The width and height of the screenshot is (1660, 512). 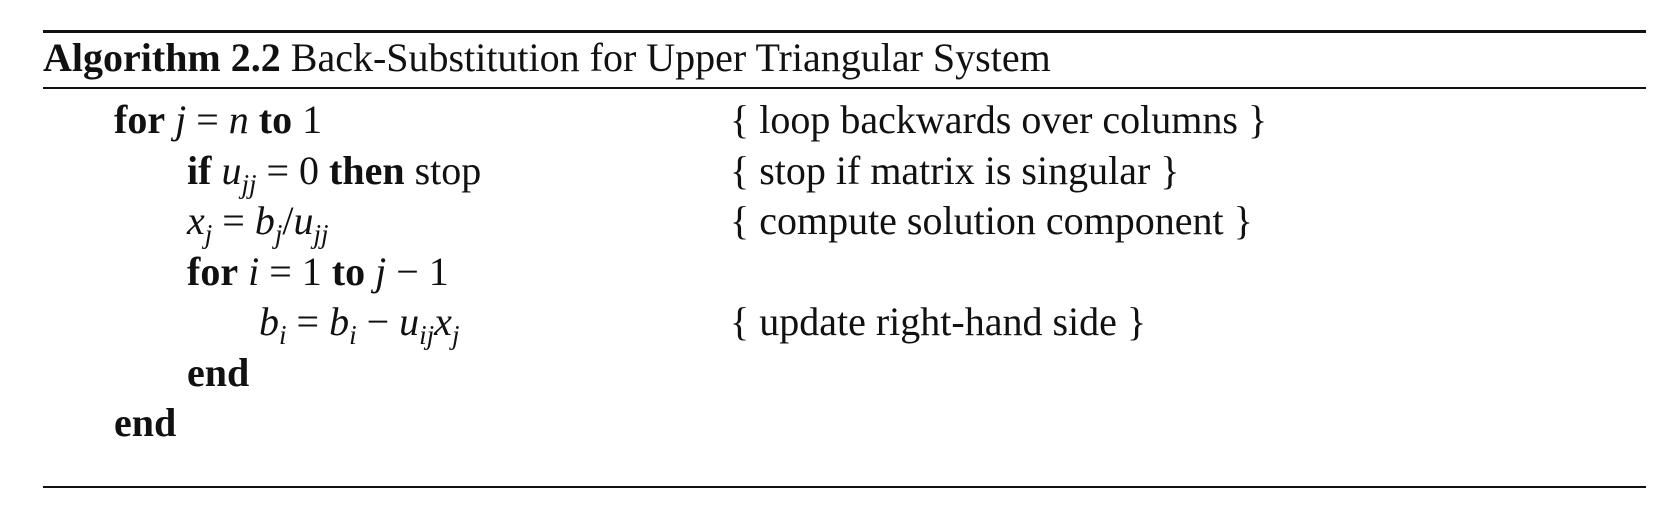 What do you see at coordinates (999, 119) in the screenshot?
I see `comment-loop-backwards: { loop backwards over columns }` at bounding box center [999, 119].